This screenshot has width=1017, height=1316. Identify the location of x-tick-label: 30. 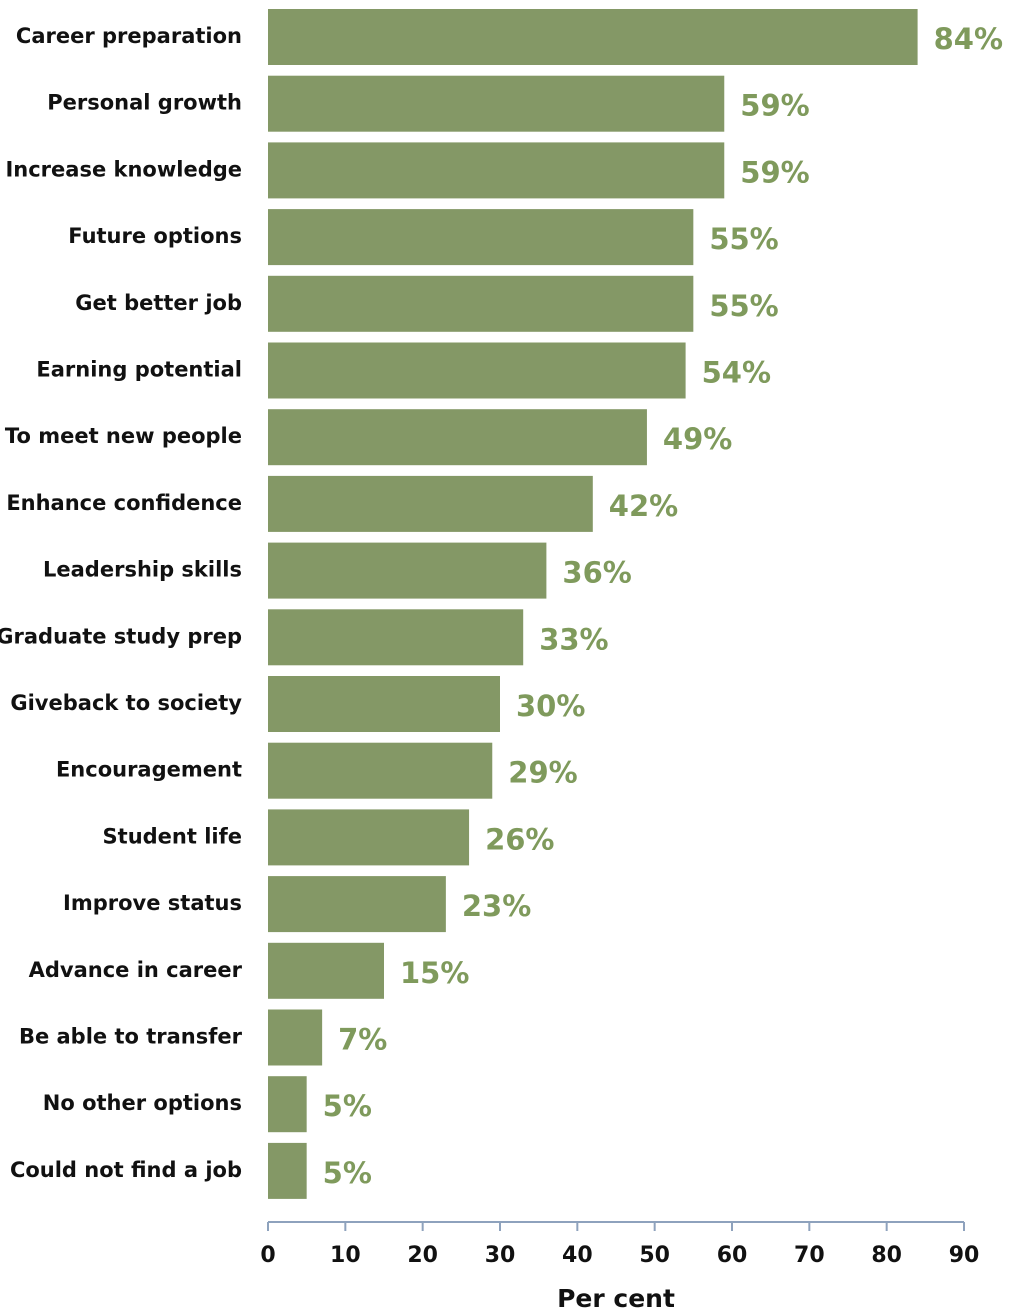
(500, 1255).